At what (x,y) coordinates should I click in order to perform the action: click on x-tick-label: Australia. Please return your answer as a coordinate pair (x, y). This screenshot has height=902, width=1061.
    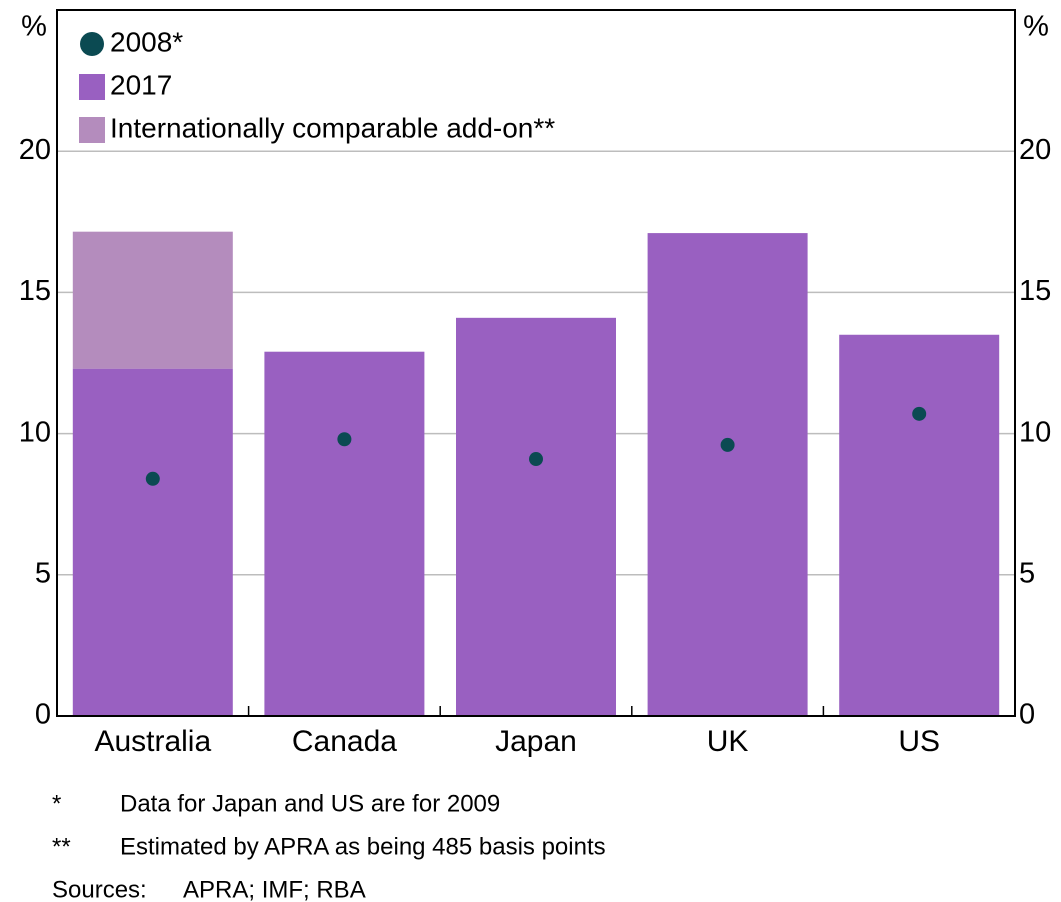
    Looking at the image, I should click on (152, 741).